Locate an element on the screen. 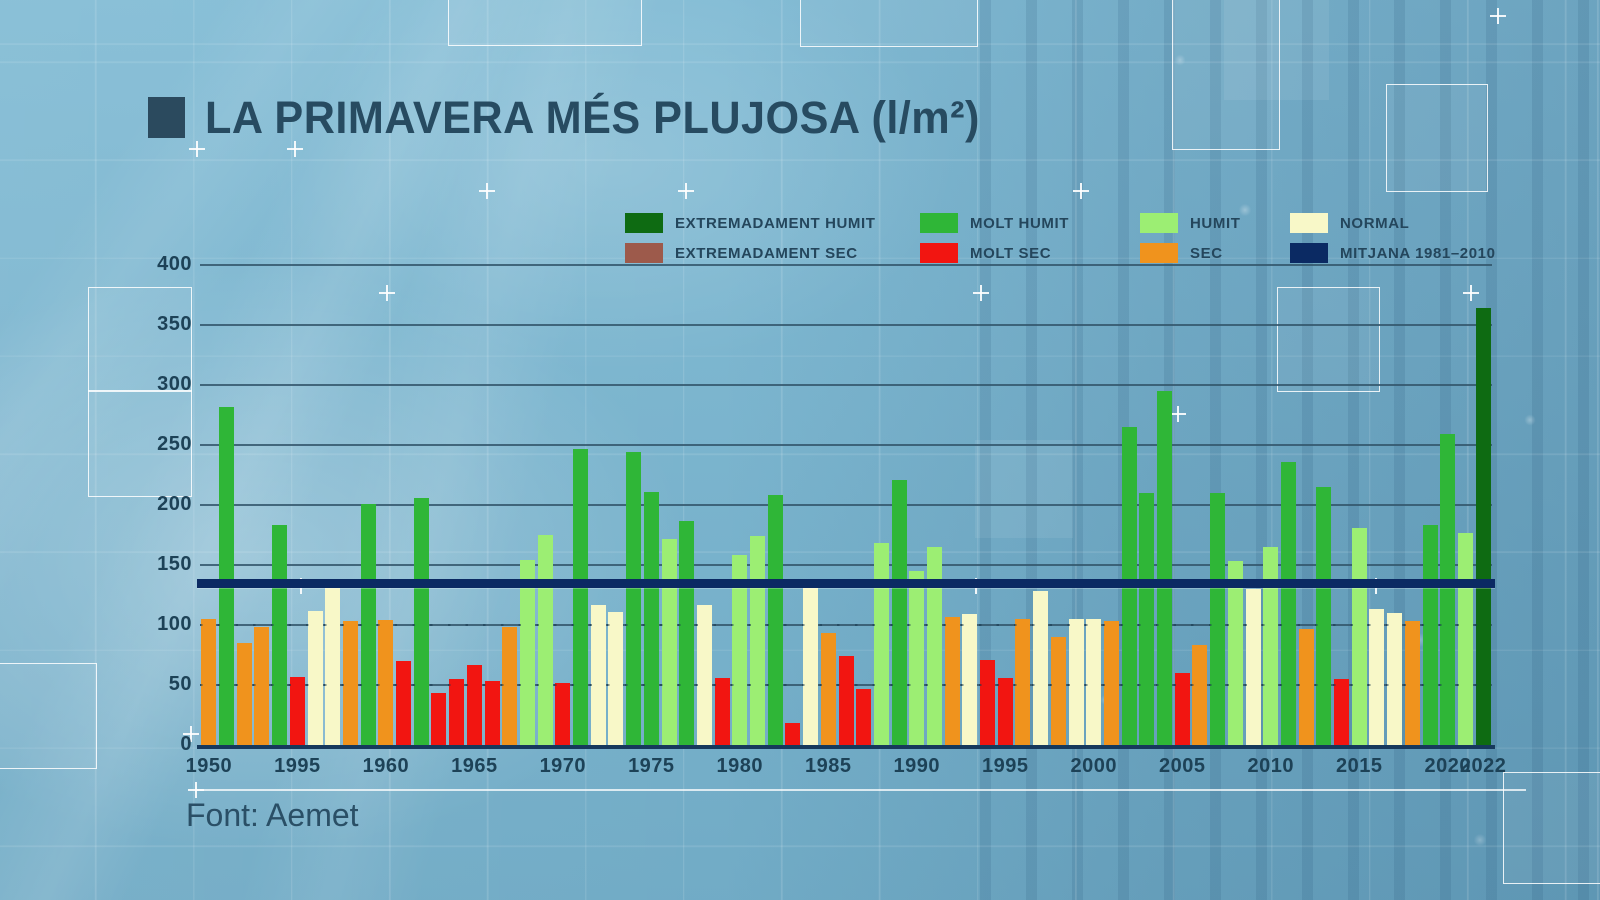  bar-1972 is located at coordinates (598, 674).